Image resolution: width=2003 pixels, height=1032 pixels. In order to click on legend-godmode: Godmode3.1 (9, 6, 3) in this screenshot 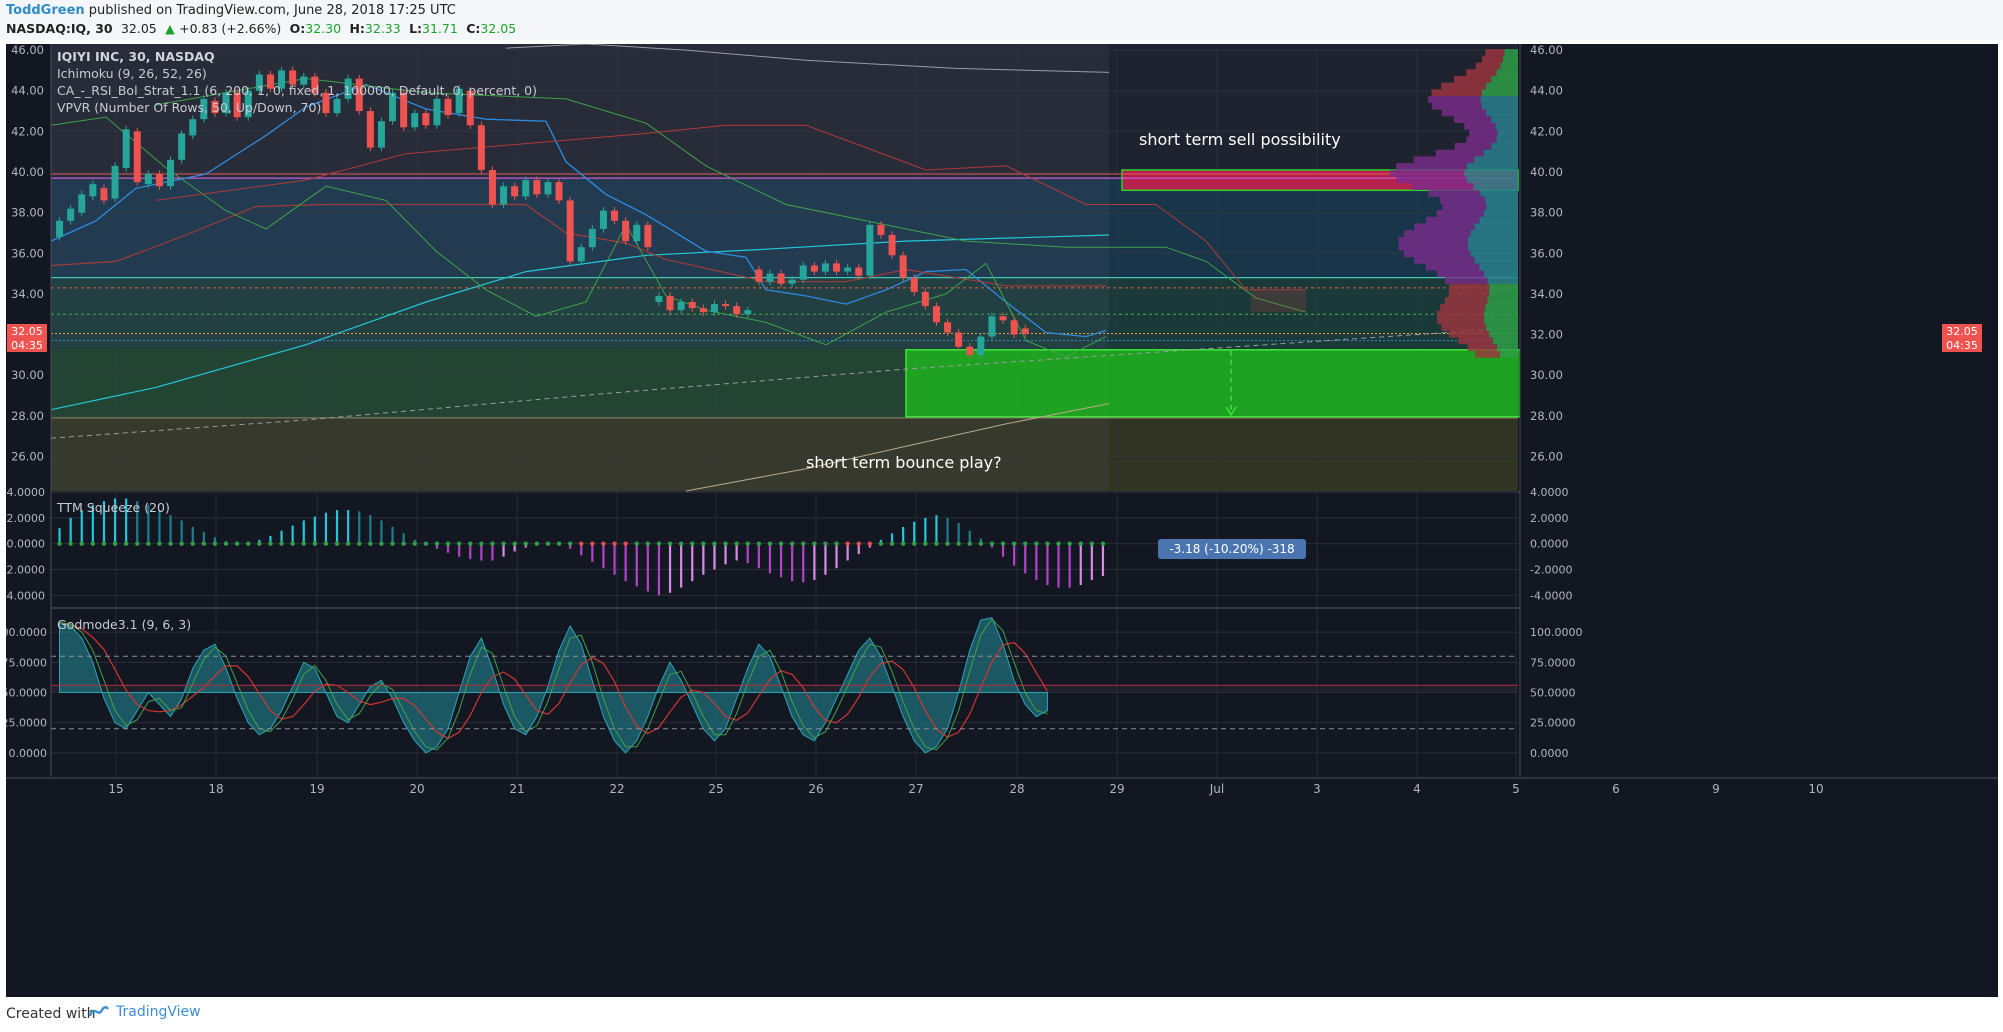, I will do `click(124, 624)`.